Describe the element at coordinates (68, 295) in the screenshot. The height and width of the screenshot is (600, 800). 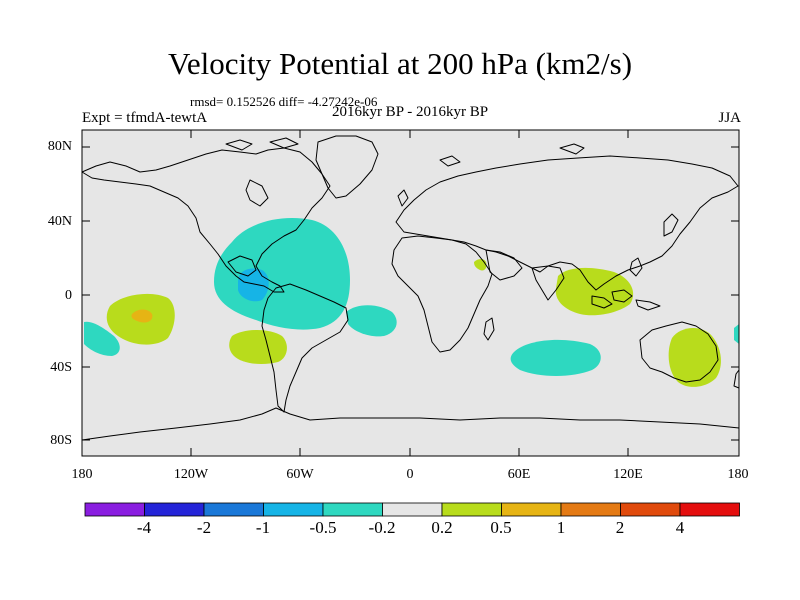
I see `lat-label-0: 0` at that location.